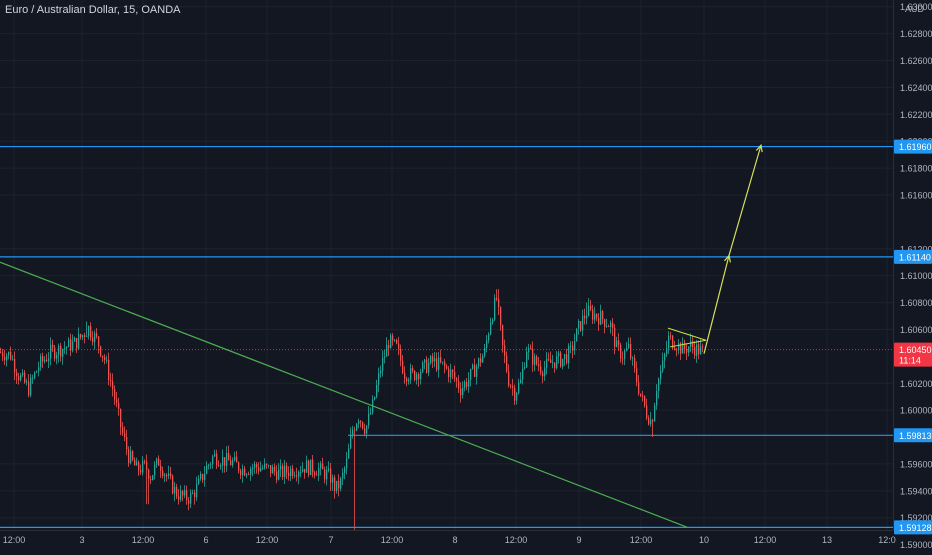 This screenshot has width=932, height=555. I want to click on price-tick-label: 1.59000, so click(916, 545).